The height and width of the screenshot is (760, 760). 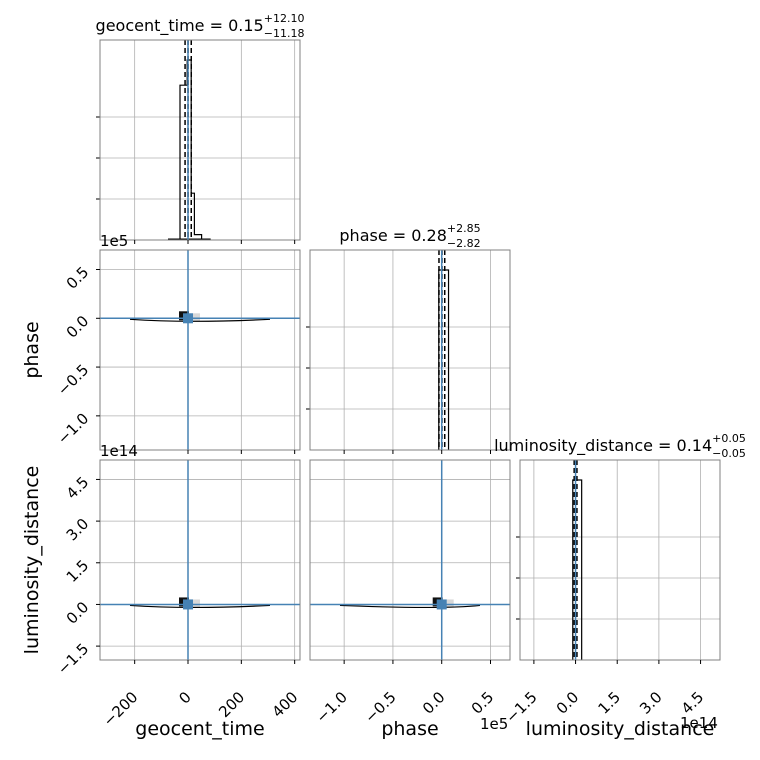 I want to click on y-axis-label: phase, so click(x=32, y=349).